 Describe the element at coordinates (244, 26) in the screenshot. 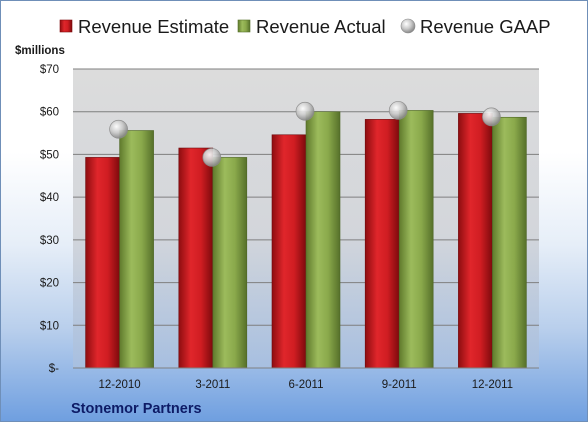

I see `legend-swatch-revenue-actual` at that location.